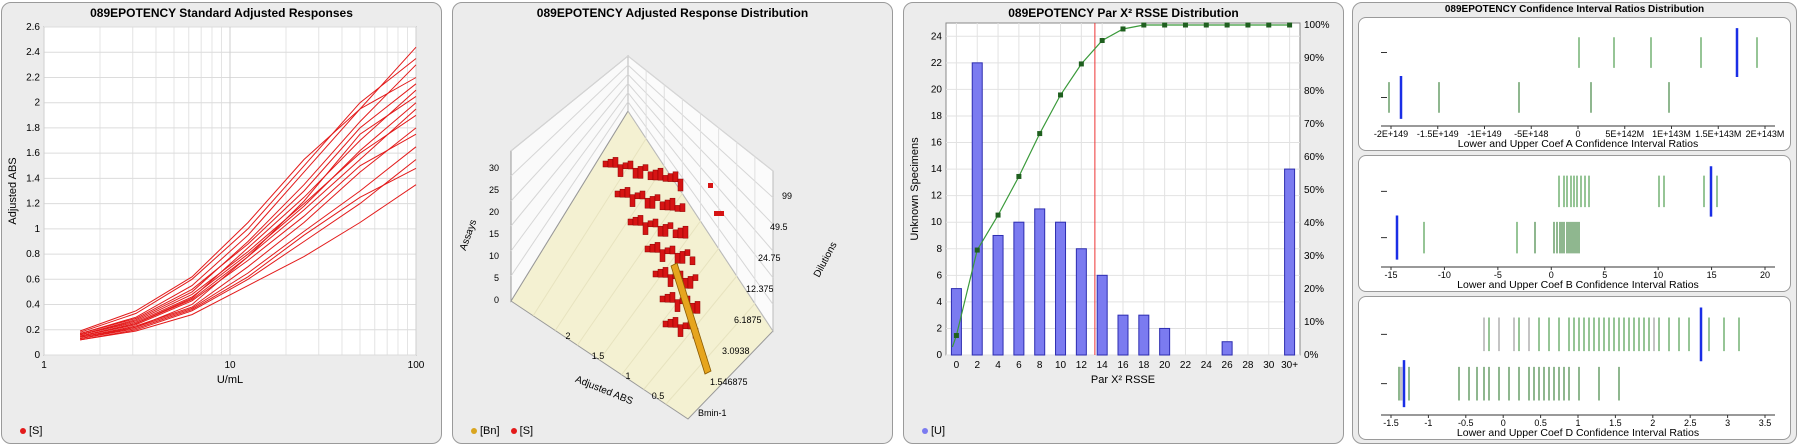 The height and width of the screenshot is (448, 1799). Describe the element at coordinates (44, 365) in the screenshot. I see `x-tick-label: 1` at that location.